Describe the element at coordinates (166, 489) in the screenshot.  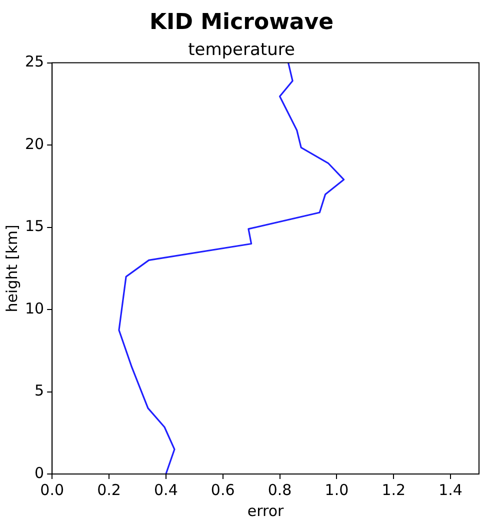
I see `x-tick-label: 0.4` at that location.